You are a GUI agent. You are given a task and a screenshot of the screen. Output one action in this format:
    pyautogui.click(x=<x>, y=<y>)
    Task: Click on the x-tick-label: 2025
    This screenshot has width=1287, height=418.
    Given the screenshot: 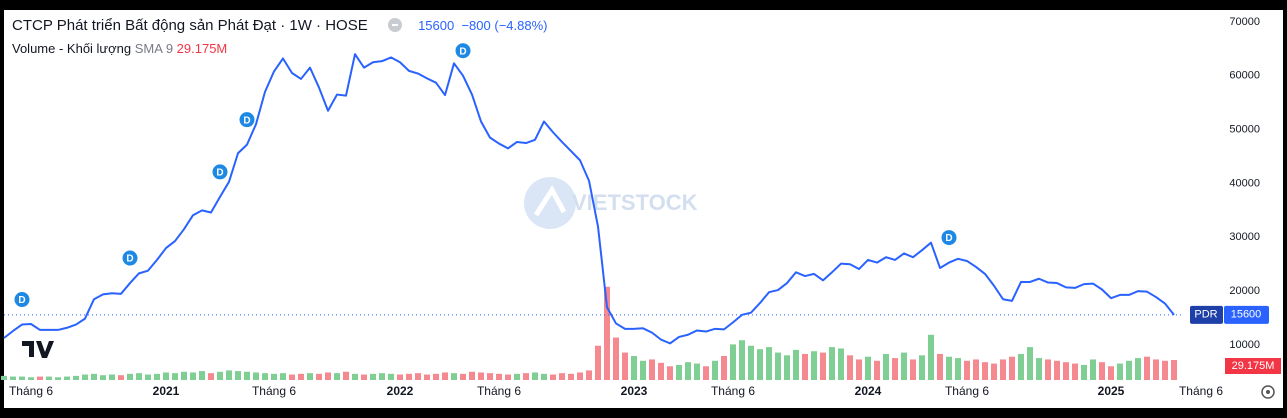 What is the action you would take?
    pyautogui.click(x=1111, y=391)
    